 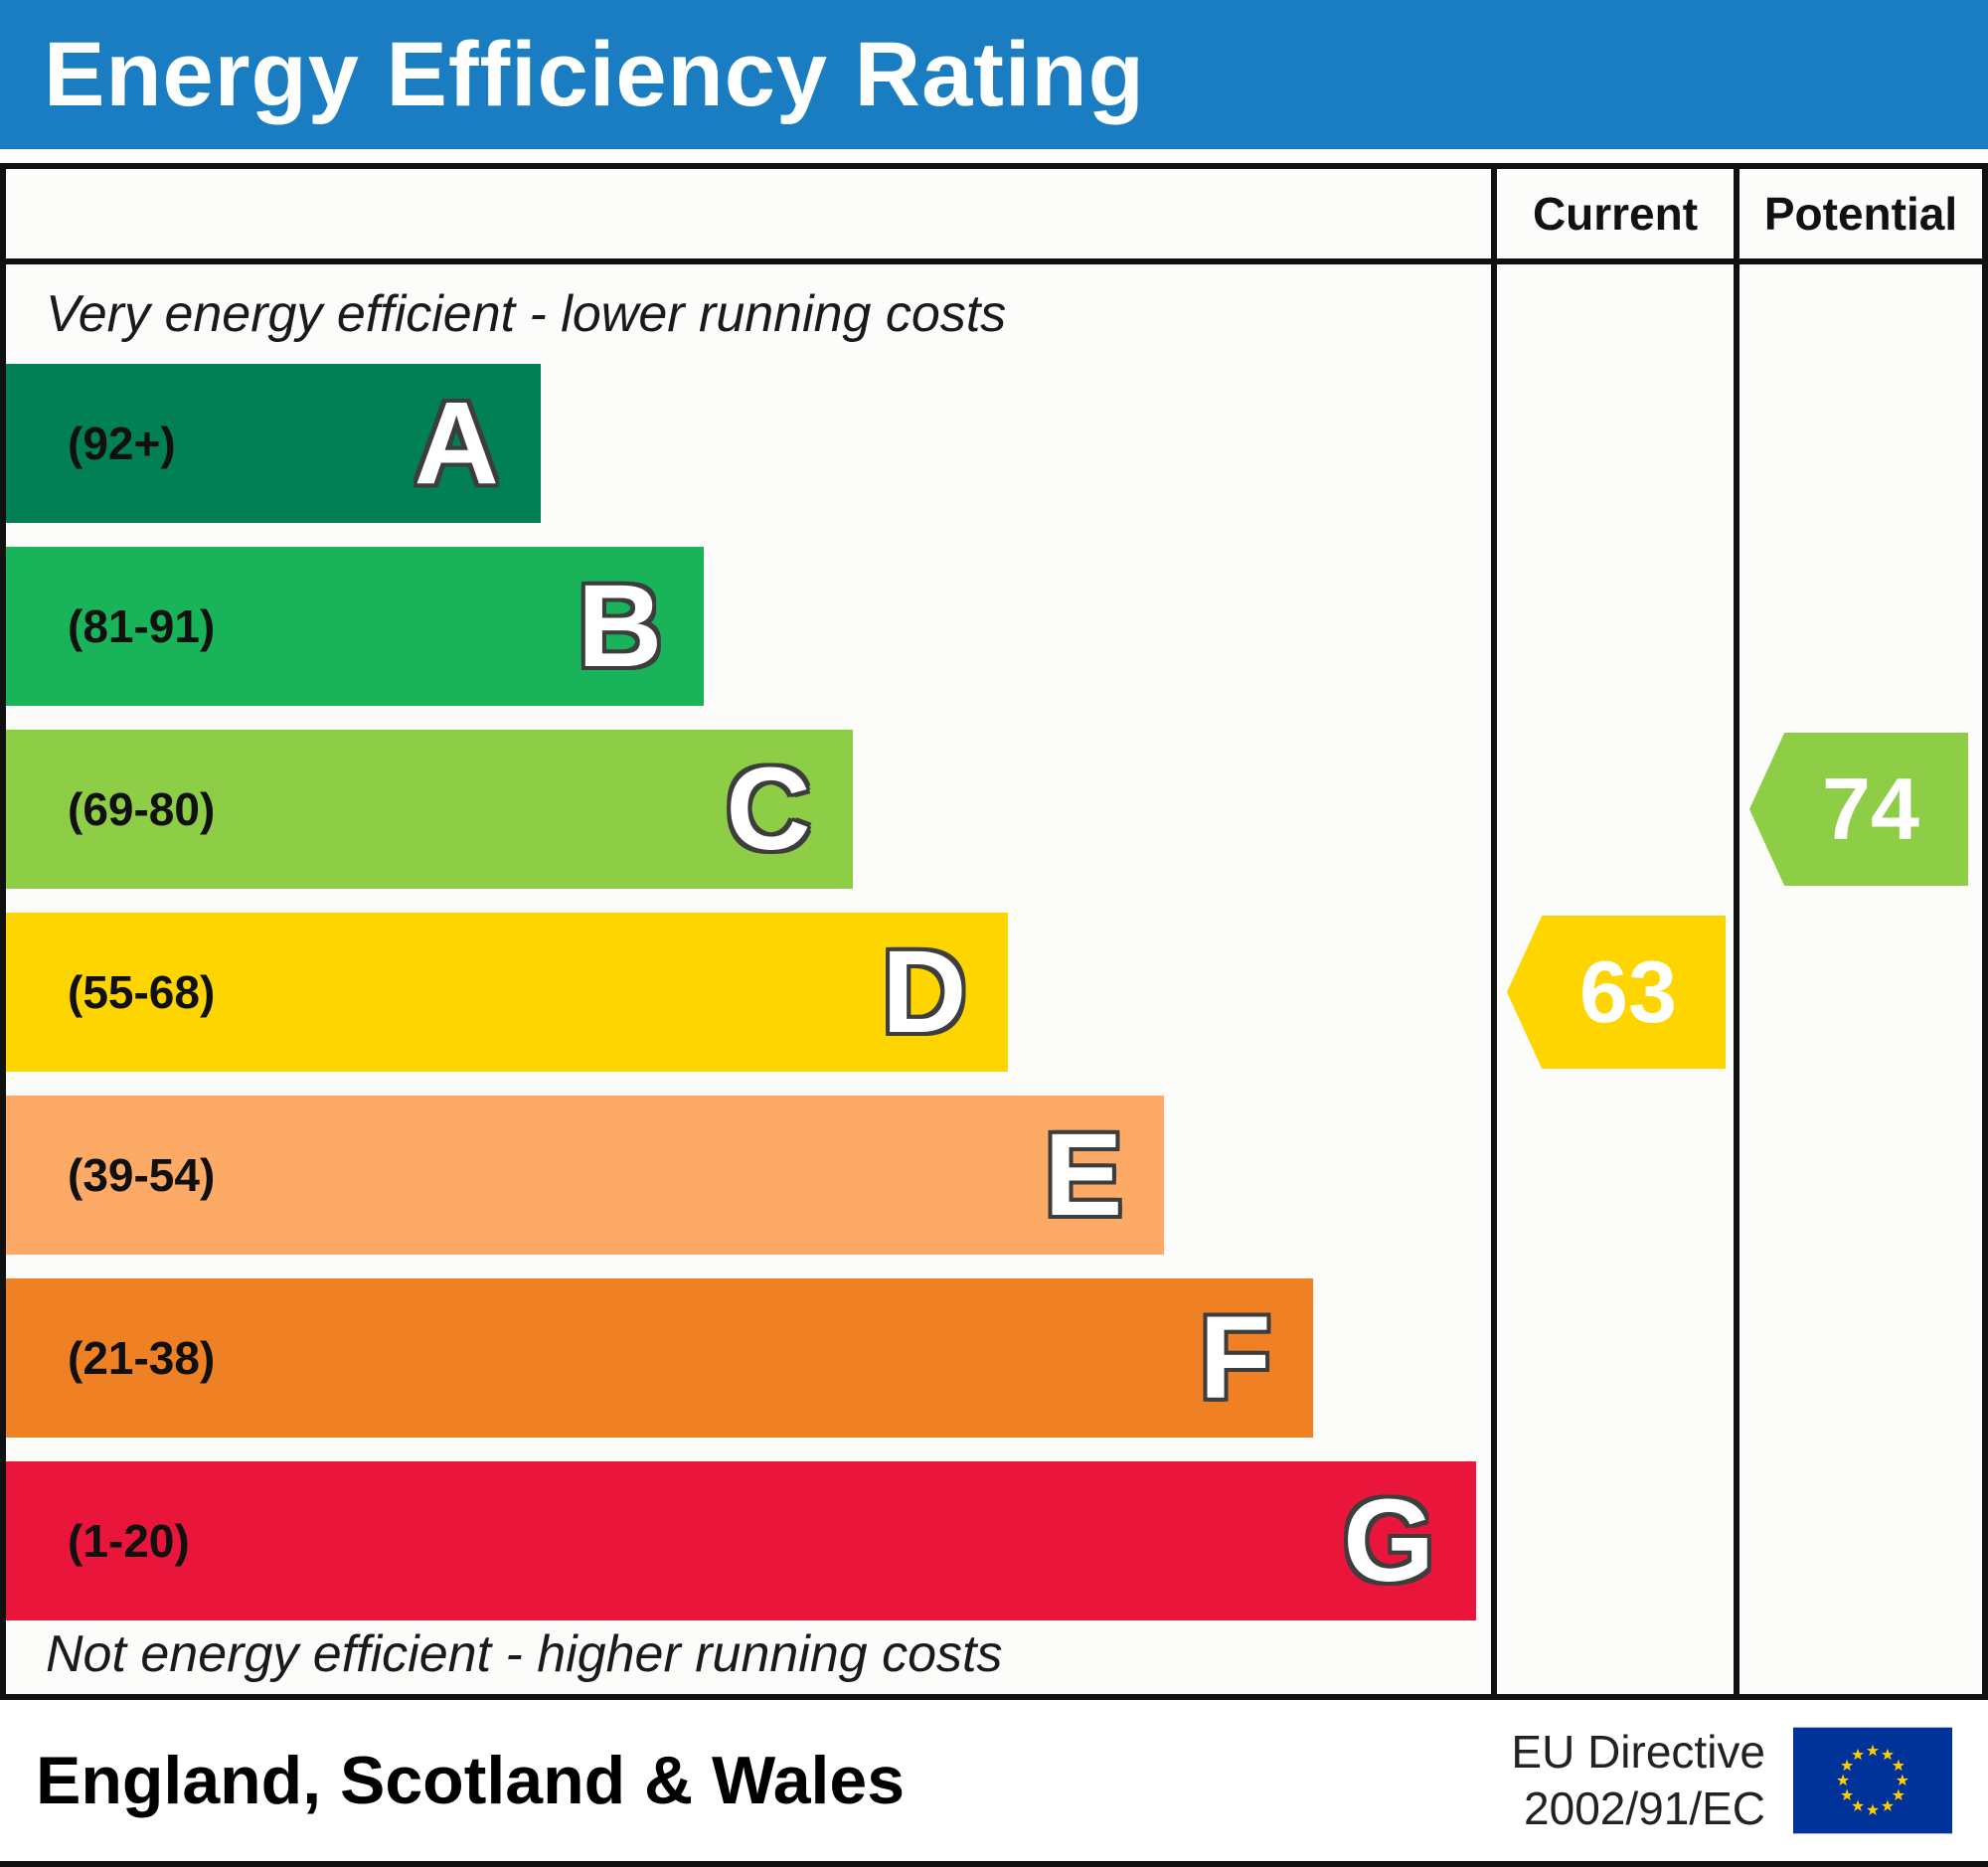 I want to click on potential-column: Potential 74, so click(x=1861, y=931).